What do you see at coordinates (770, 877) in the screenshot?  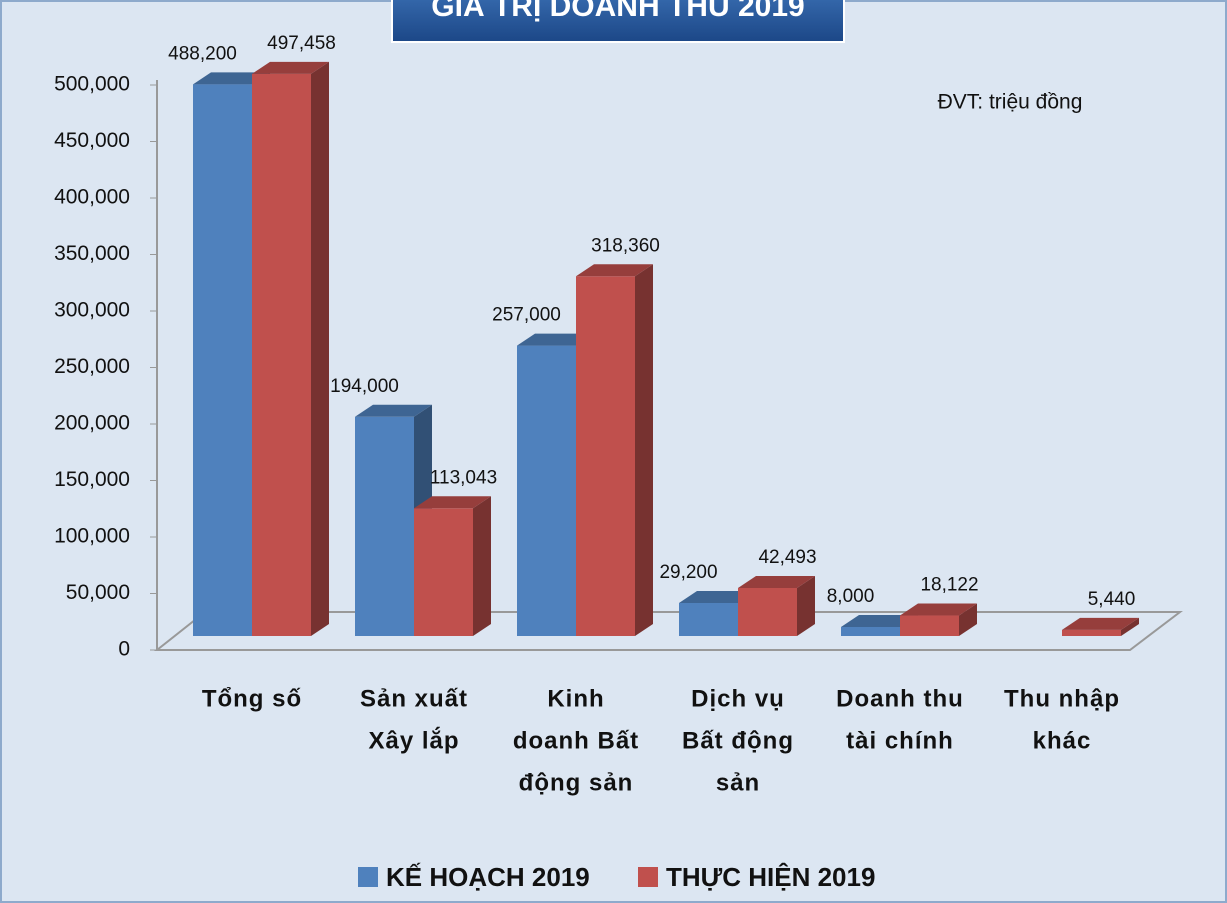 I see `legend-label: THỰC HIỆN 2019` at bounding box center [770, 877].